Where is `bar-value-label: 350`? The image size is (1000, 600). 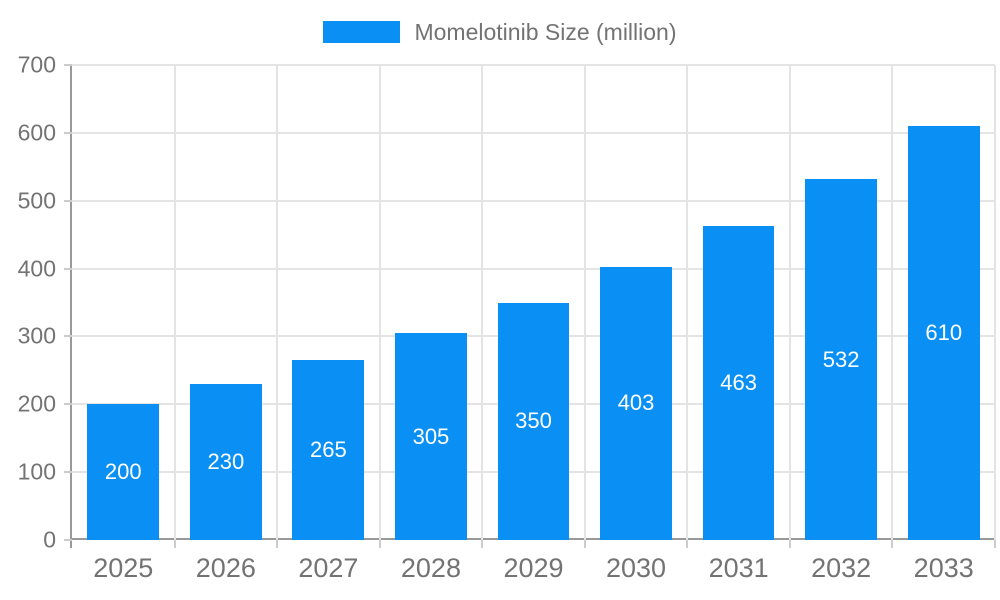 bar-value-label: 350 is located at coordinates (533, 421).